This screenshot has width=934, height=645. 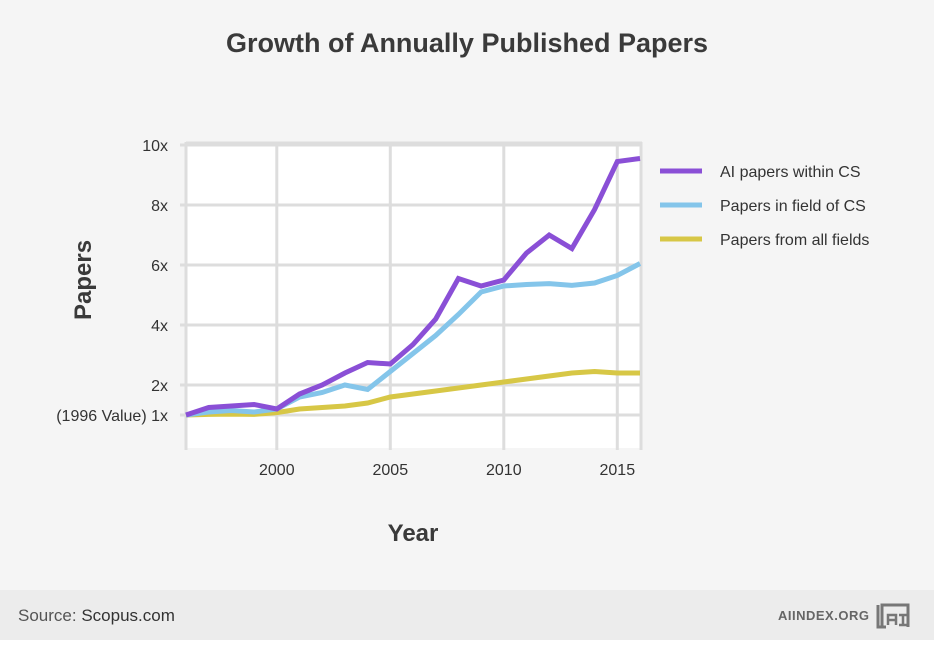 What do you see at coordinates (893, 616) in the screenshot?
I see `ai-index-logo-icon` at bounding box center [893, 616].